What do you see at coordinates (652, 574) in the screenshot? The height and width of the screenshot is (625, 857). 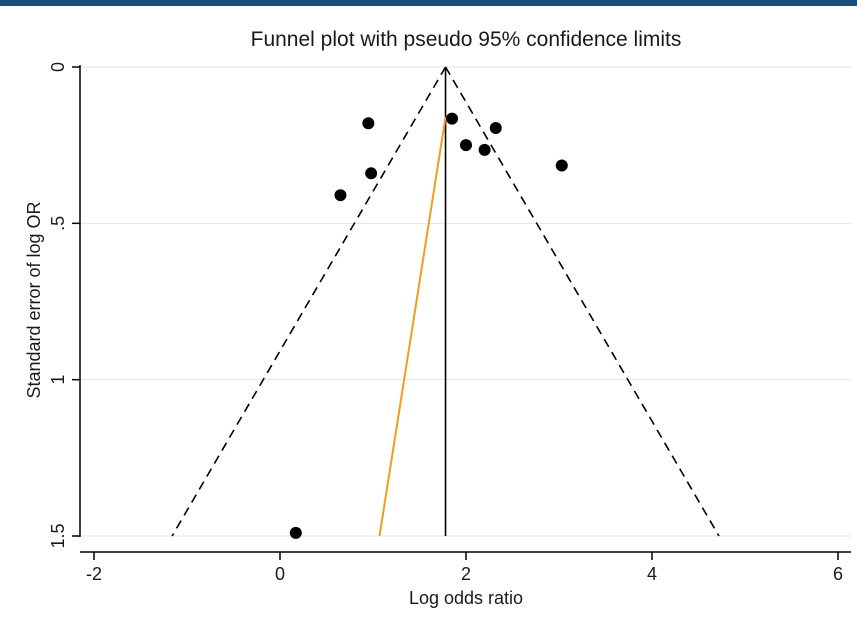 I see `x-tick-label: 4` at bounding box center [652, 574].